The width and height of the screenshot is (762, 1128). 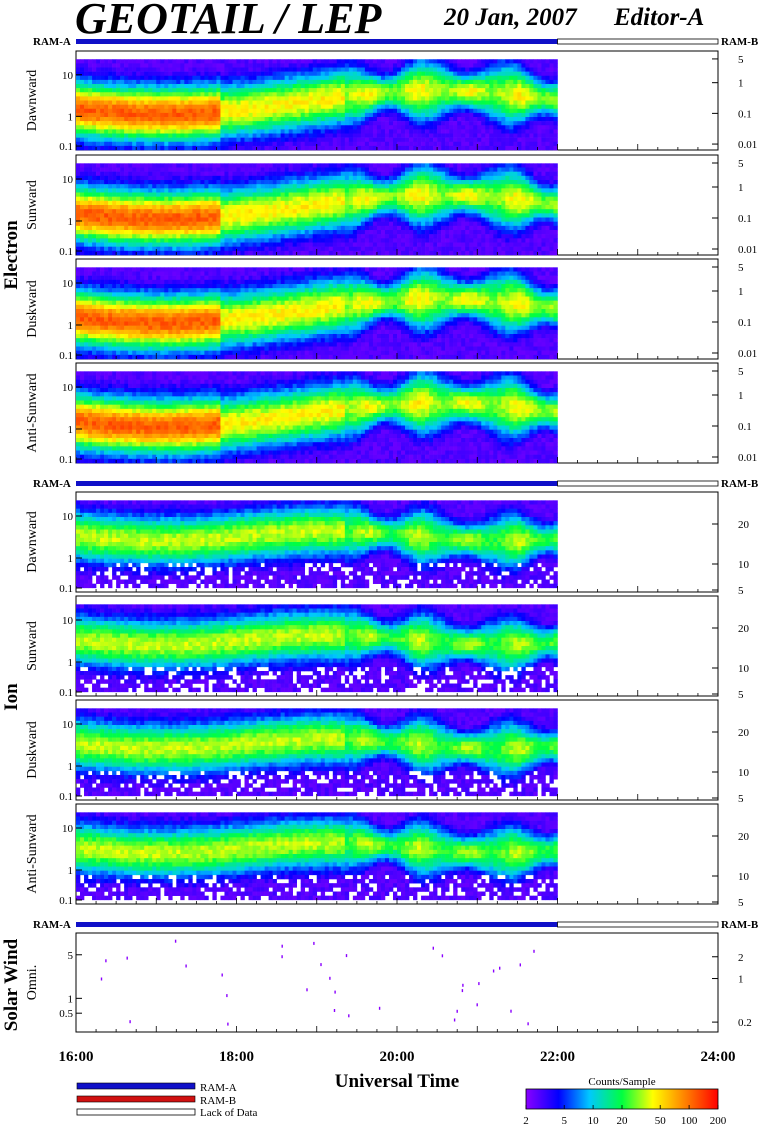 I want to click on ram-bar-ion: RAM-A RAM-B, so click(x=396, y=484).